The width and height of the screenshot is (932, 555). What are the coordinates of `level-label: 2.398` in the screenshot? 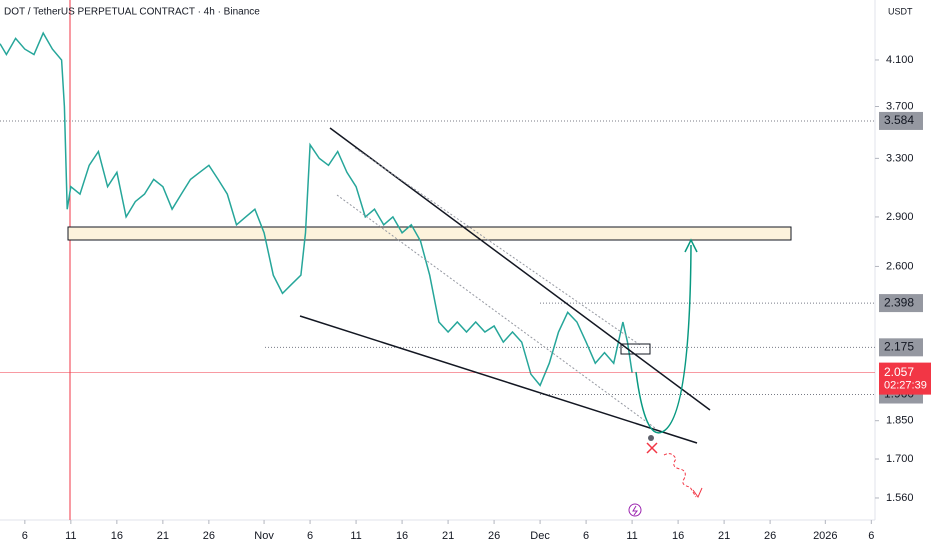 It's located at (899, 302).